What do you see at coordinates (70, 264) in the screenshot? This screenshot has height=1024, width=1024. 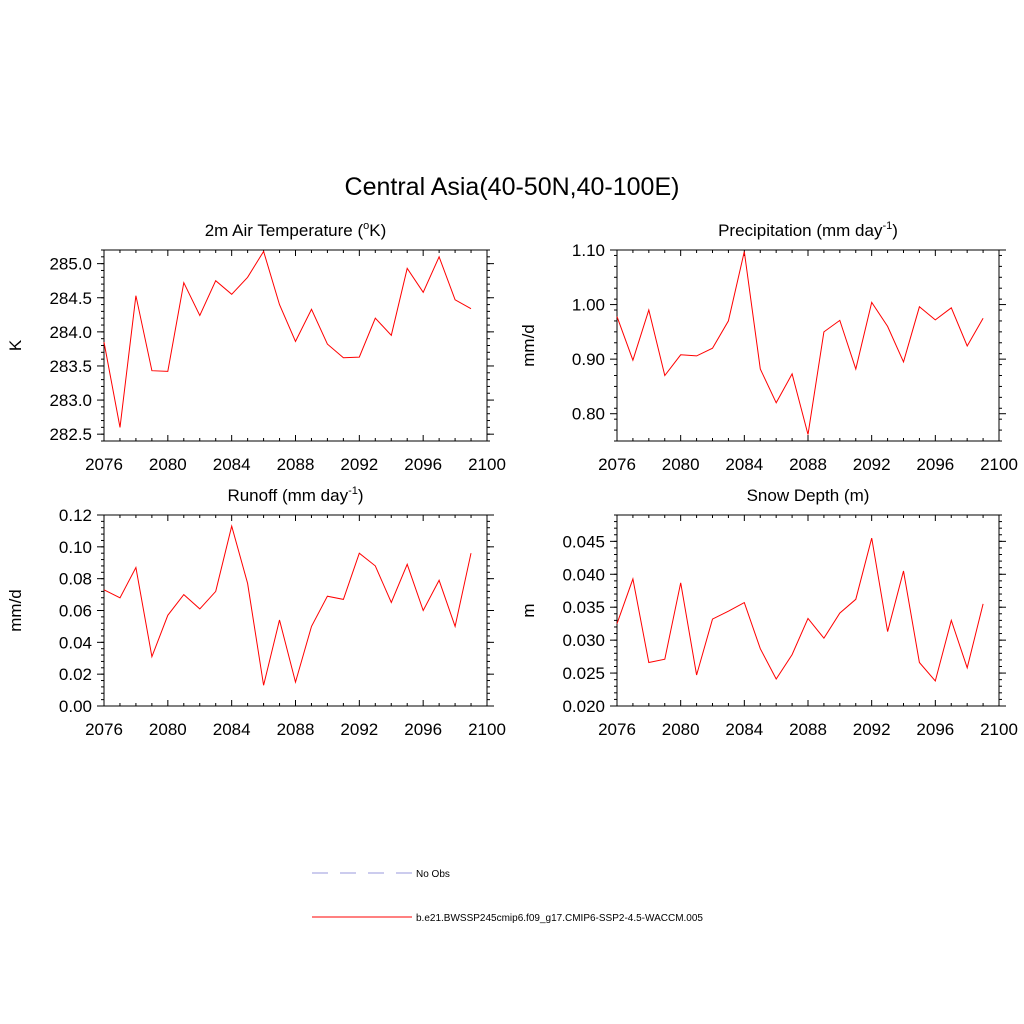 I see `chart-0-ytick-label: 285.0` at bounding box center [70, 264].